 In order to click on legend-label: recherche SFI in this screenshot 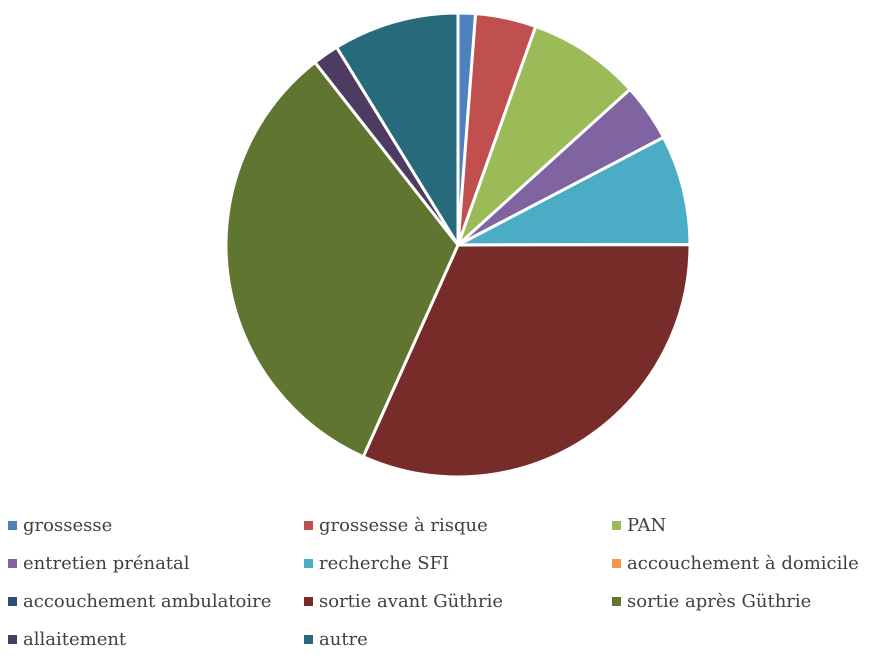, I will do `click(384, 563)`.